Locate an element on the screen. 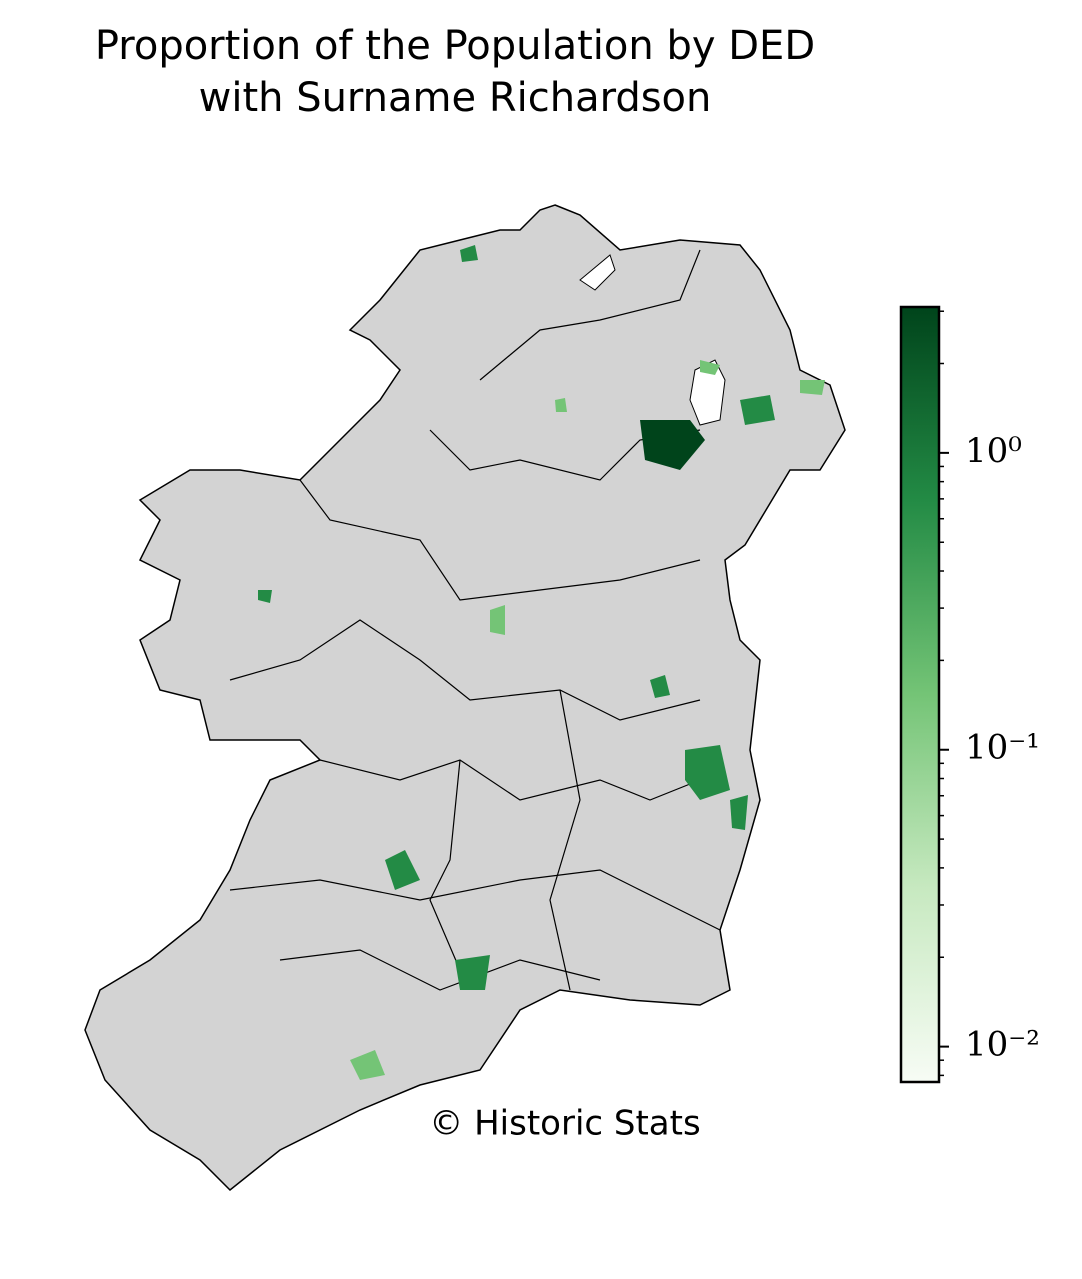 This screenshot has width=1082, height=1279. title-line: with Surname Richardson is located at coordinates (455, 98).